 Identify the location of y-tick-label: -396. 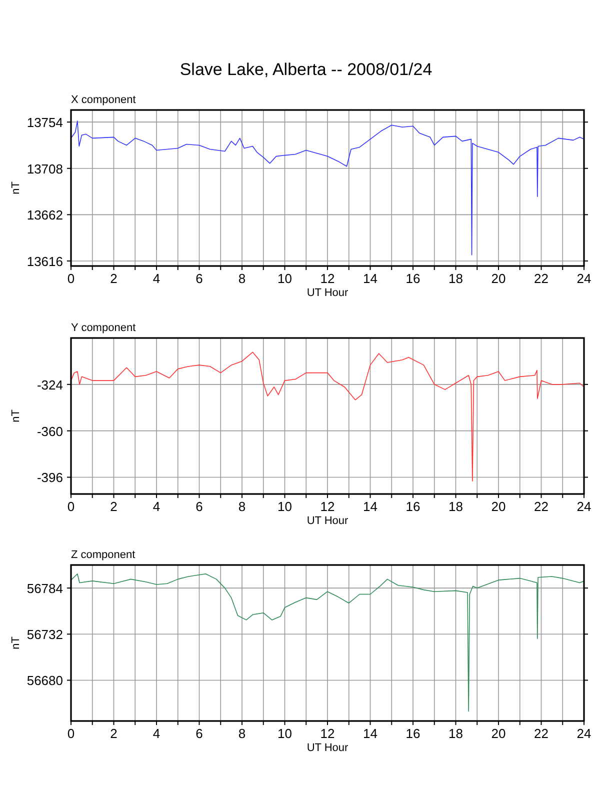
(49, 478).